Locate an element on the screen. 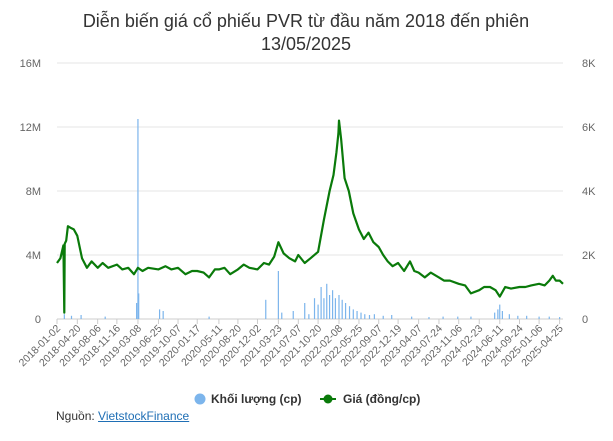 The width and height of the screenshot is (613, 441). left-y-tick-label: 16M is located at coordinates (30, 64).